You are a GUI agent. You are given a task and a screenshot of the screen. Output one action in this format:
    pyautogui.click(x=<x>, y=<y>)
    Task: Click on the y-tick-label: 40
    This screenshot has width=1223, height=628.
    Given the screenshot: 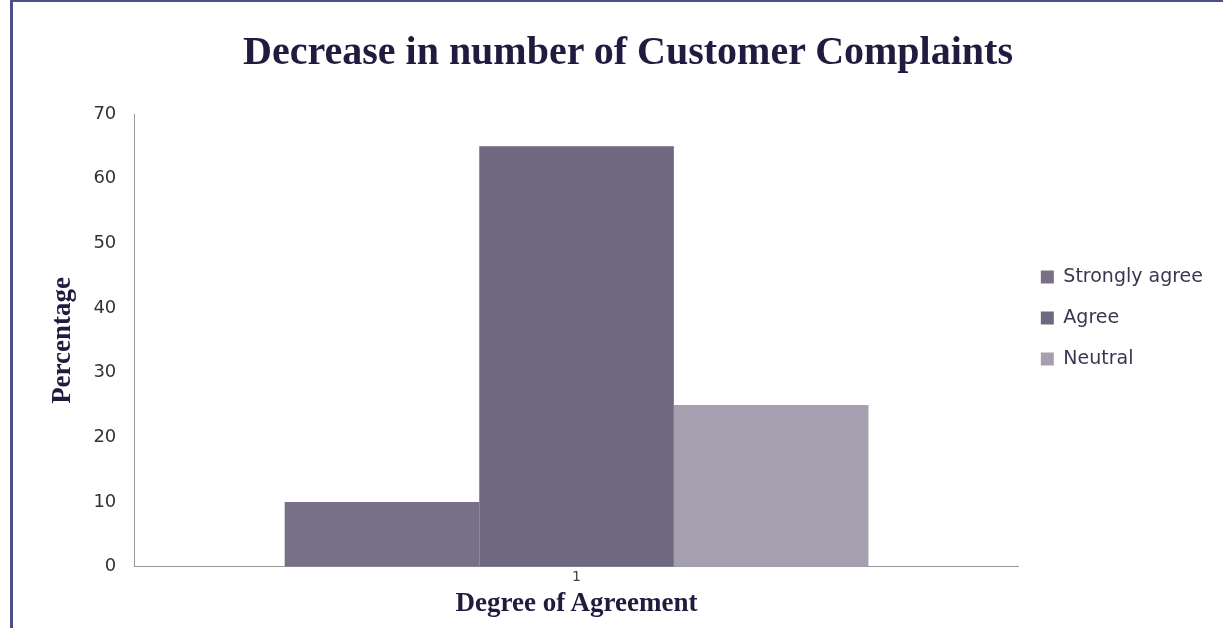 What is the action you would take?
    pyautogui.click(x=105, y=306)
    